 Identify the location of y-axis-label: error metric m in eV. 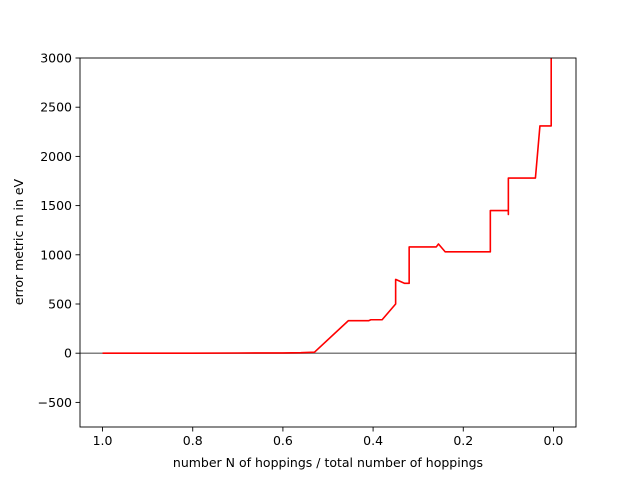
(18, 241).